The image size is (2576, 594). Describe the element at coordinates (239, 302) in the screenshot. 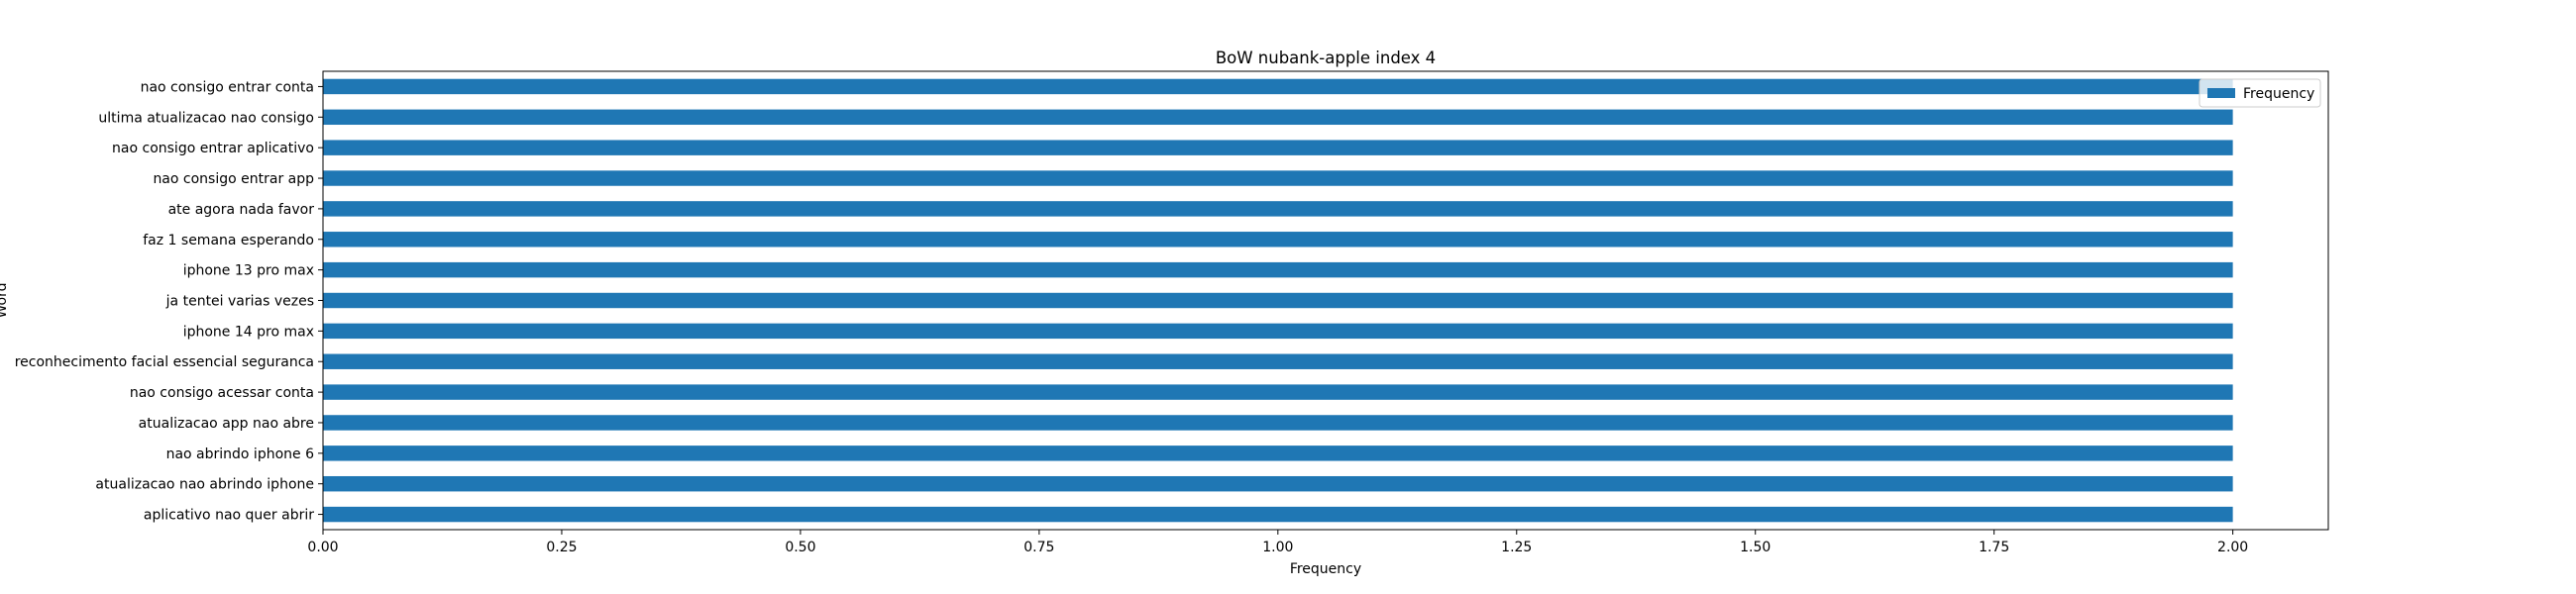

I see `y-tick-label: ja tentei varias vezes` at that location.